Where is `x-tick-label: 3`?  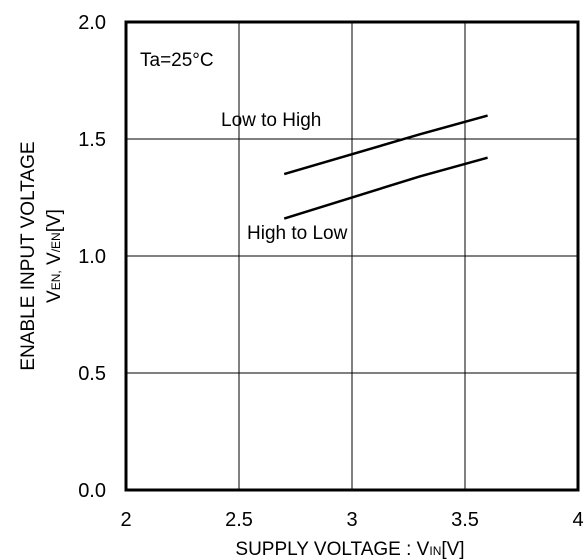
x-tick-label: 3 is located at coordinates (351, 520).